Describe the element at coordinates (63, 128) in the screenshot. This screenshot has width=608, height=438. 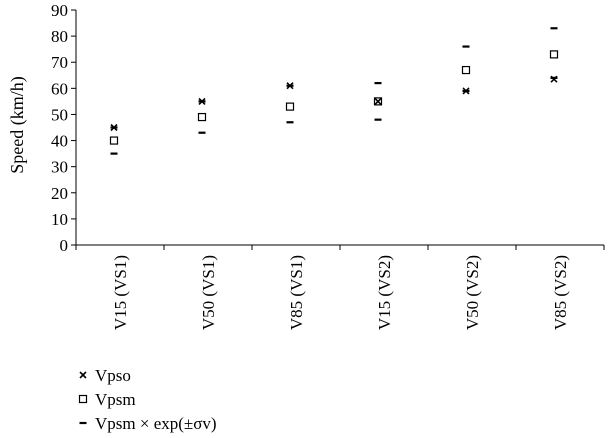
I see `y-axis-ticks: 0 10 20 30 40 50 60 70 80 90` at that location.